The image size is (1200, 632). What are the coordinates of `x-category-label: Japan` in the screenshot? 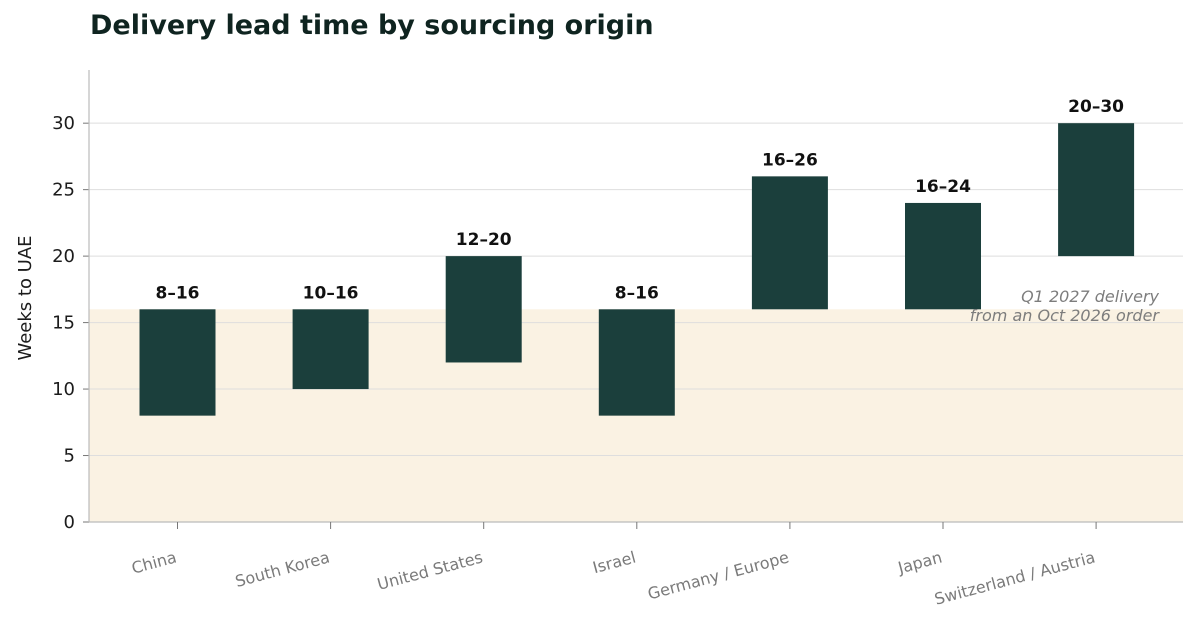 It's located at (919, 563).